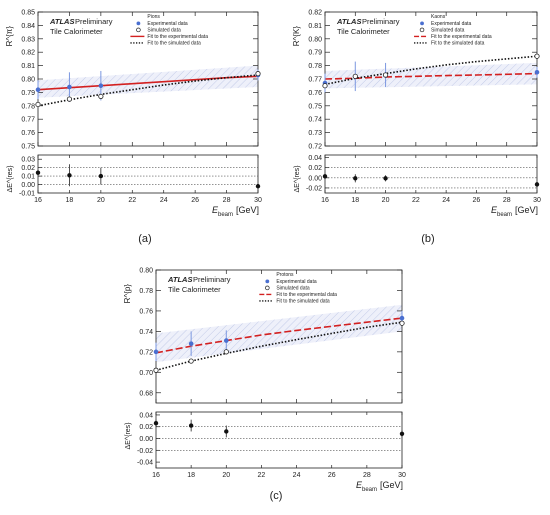 This screenshot has height=515, width=550. I want to click on residual-y-tick-label: 0.01, so click(28, 177).